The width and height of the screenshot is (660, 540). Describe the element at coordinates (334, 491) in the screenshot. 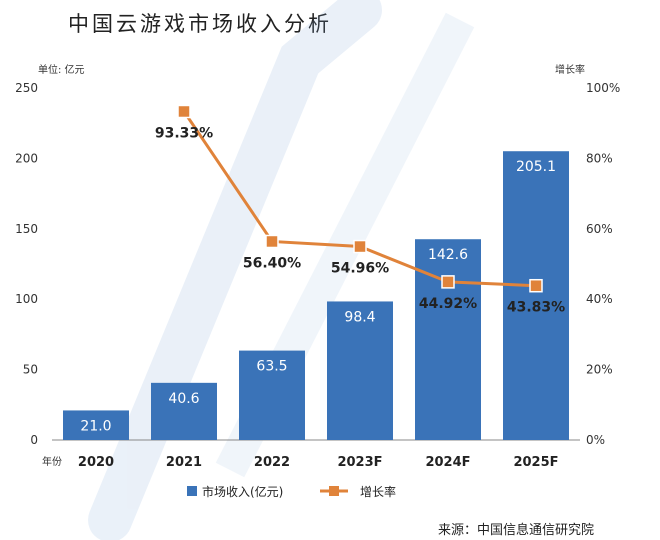

I see `legend-line-marker` at that location.